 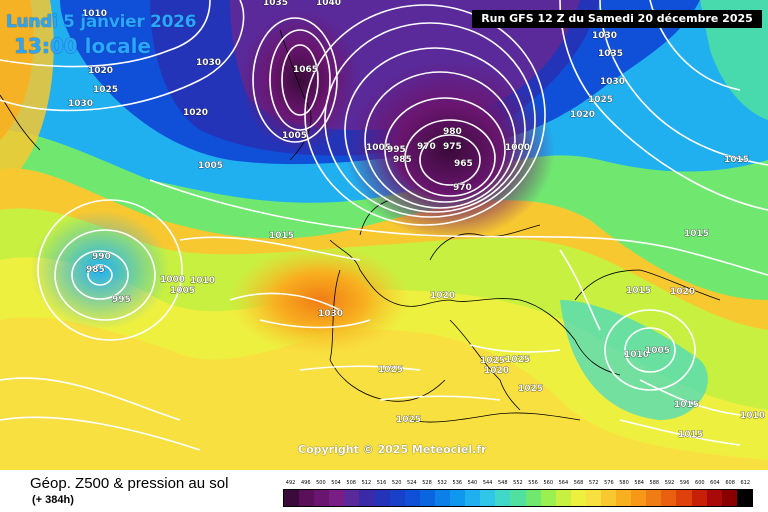 What do you see at coordinates (442, 483) in the screenshot?
I see `scale-tick-label: 532` at bounding box center [442, 483].